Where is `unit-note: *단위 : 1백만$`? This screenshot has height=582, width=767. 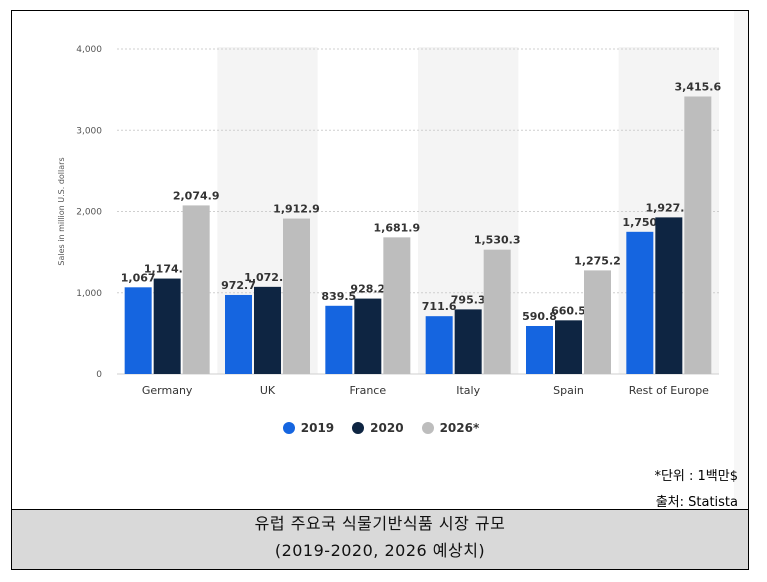 unit-note: *단위 : 1백만$ is located at coordinates (696, 476).